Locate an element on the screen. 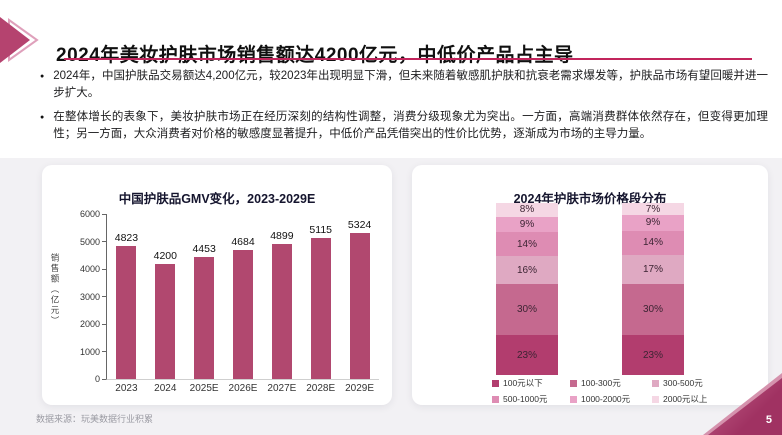  x-axis-label: 2027E is located at coordinates (282, 388).